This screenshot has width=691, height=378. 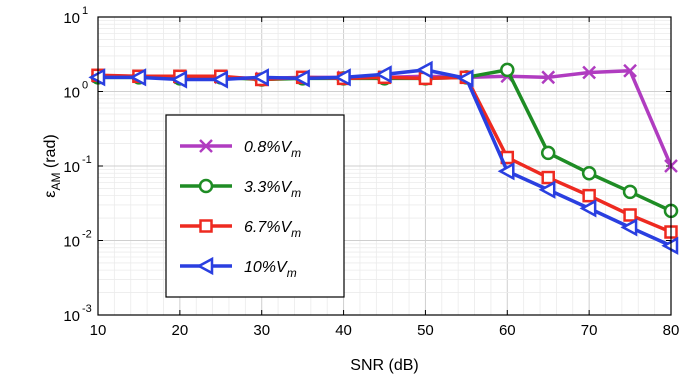 What do you see at coordinates (261, 330) in the screenshot?
I see `x-tick-label: 30` at bounding box center [261, 330].